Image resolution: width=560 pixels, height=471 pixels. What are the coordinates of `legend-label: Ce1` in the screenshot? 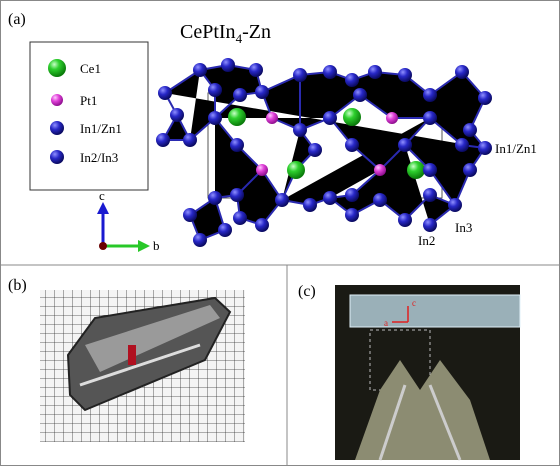 It's located at (90, 68).